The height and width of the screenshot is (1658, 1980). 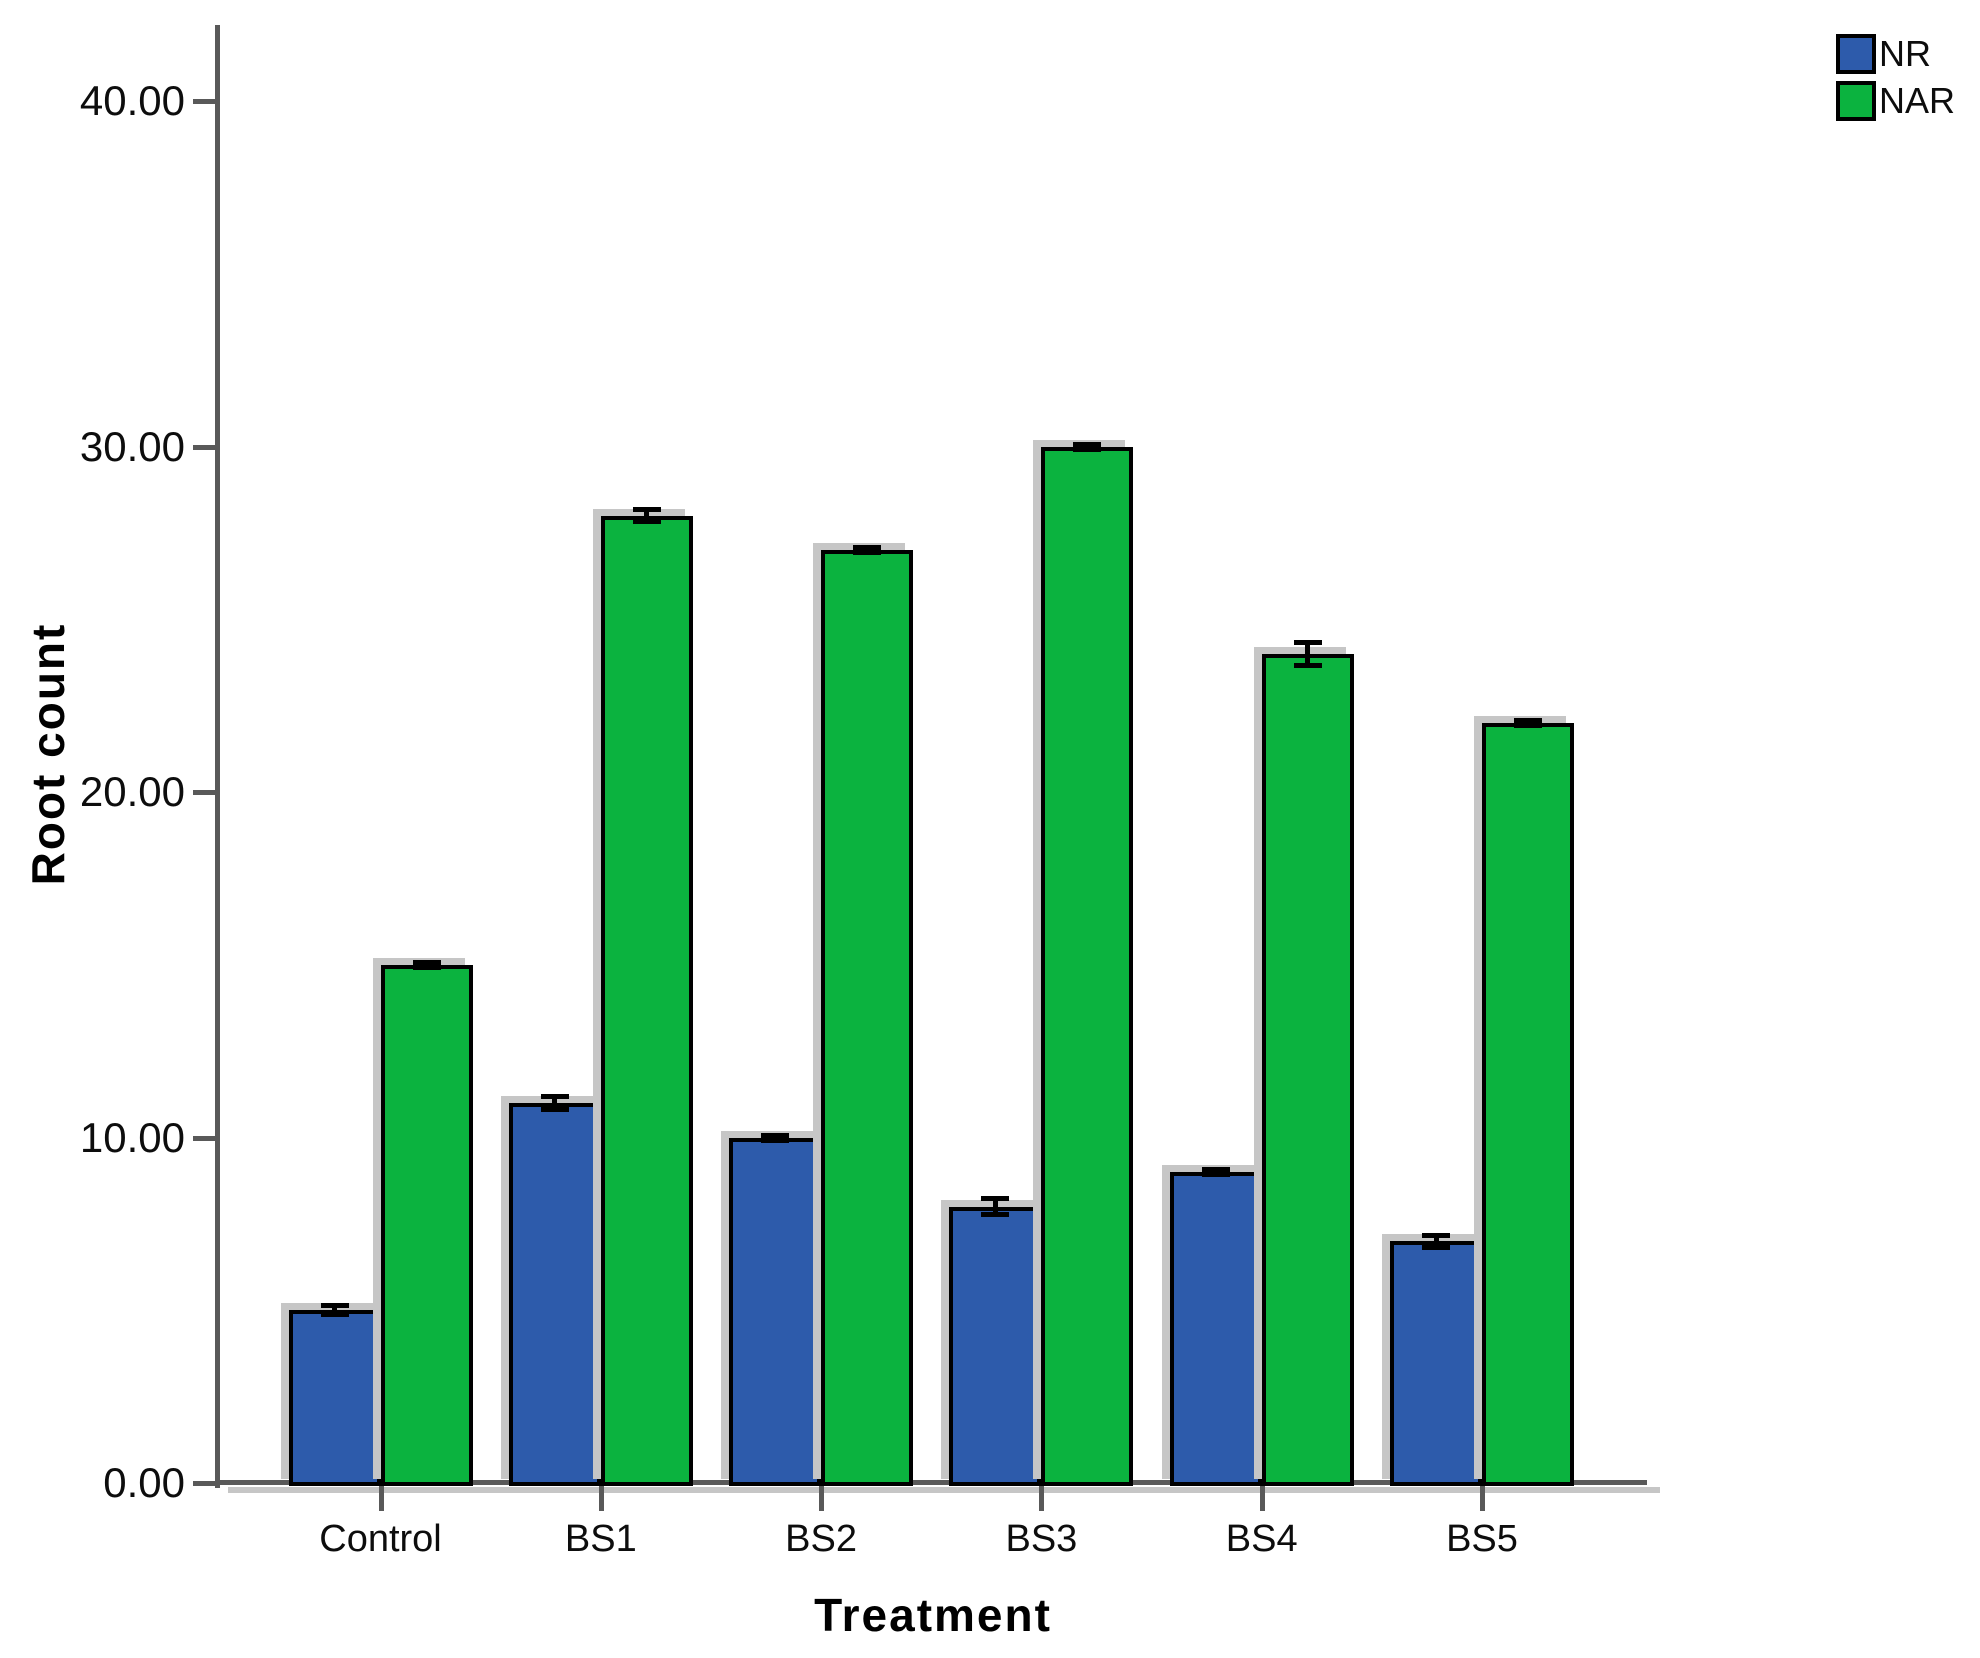 What do you see at coordinates (1261, 1539) in the screenshot?
I see `x-tick-label: BS4` at bounding box center [1261, 1539].